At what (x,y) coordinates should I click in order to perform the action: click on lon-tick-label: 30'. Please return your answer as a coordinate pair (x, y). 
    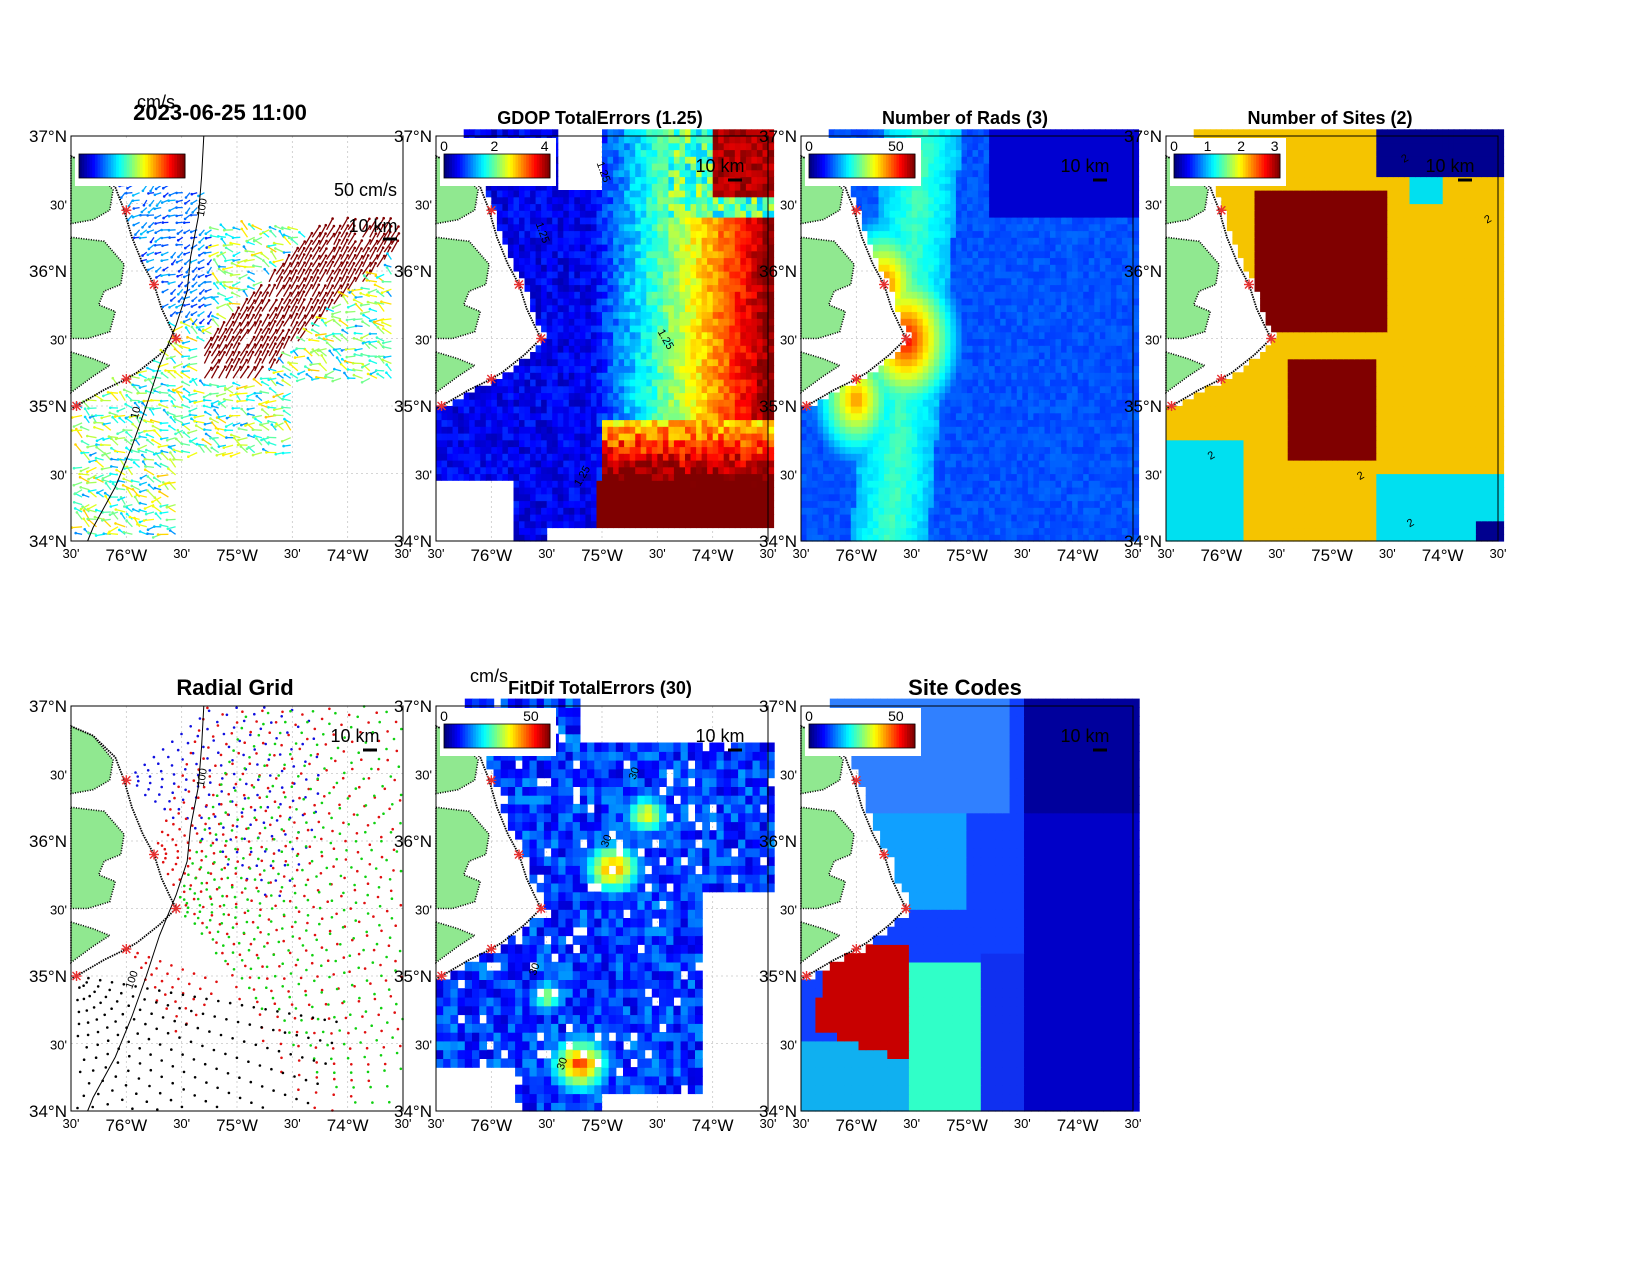
    Looking at the image, I should click on (292, 553).